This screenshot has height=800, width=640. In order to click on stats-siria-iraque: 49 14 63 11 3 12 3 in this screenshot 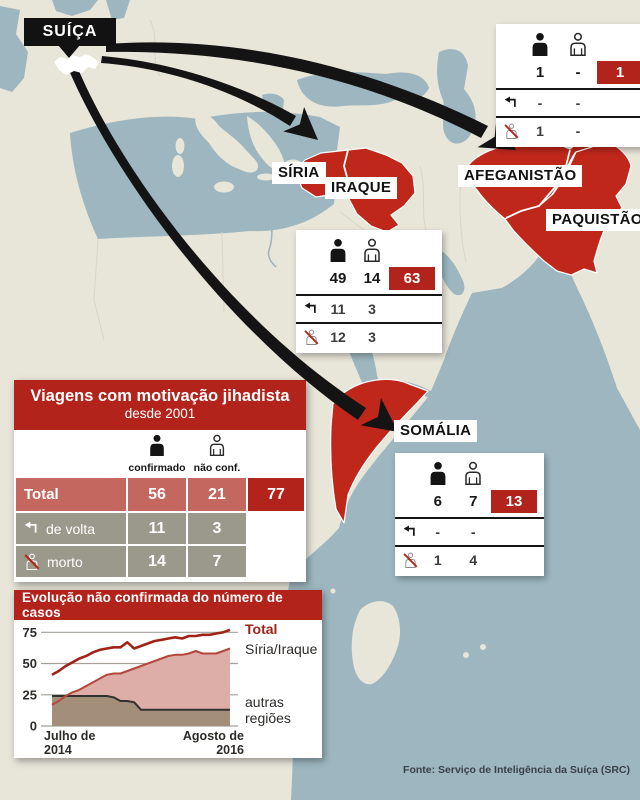, I will do `click(369, 291)`.